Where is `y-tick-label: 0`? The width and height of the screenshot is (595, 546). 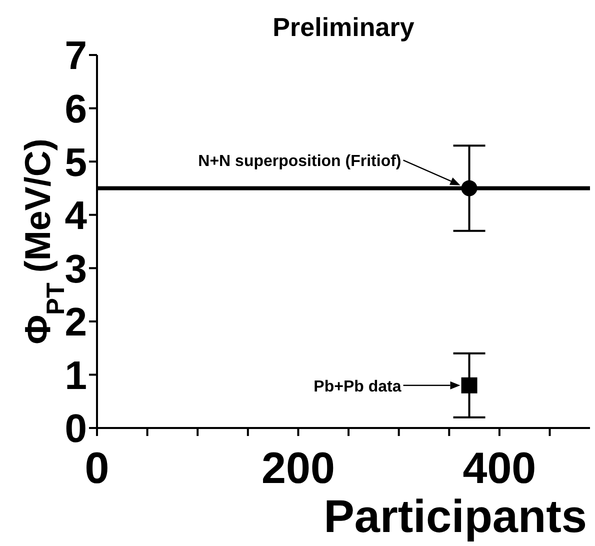 y-tick-label: 0 is located at coordinates (75, 429).